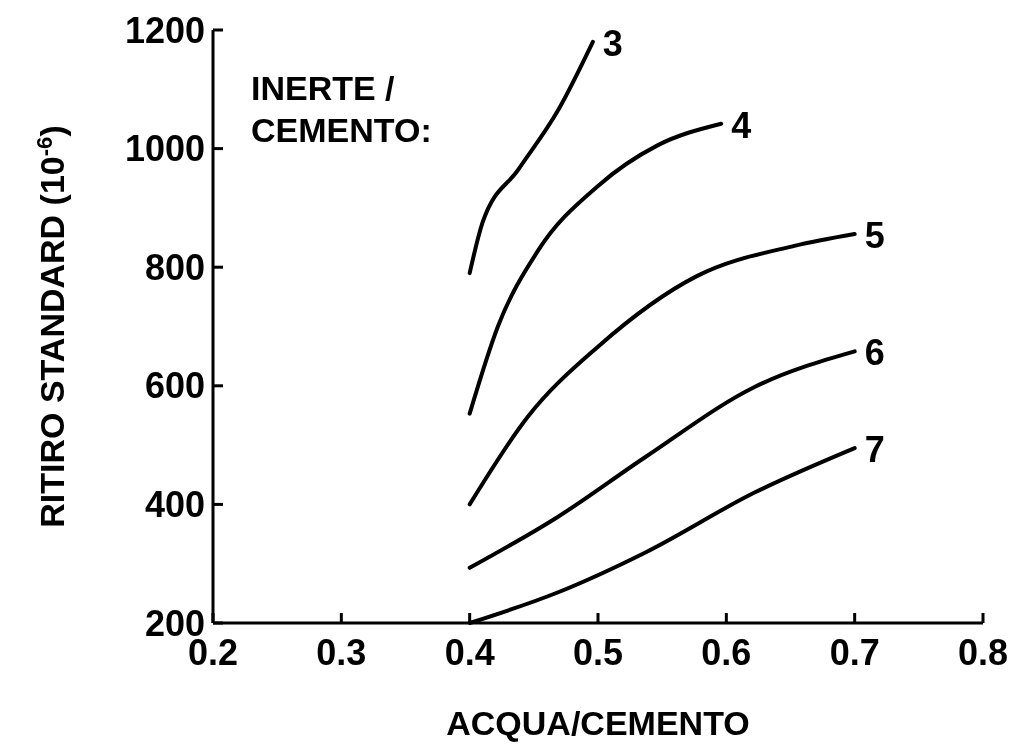 The width and height of the screenshot is (1021, 755). I want to click on x-axis-title: ACQUA/CEMENTO, so click(598, 723).